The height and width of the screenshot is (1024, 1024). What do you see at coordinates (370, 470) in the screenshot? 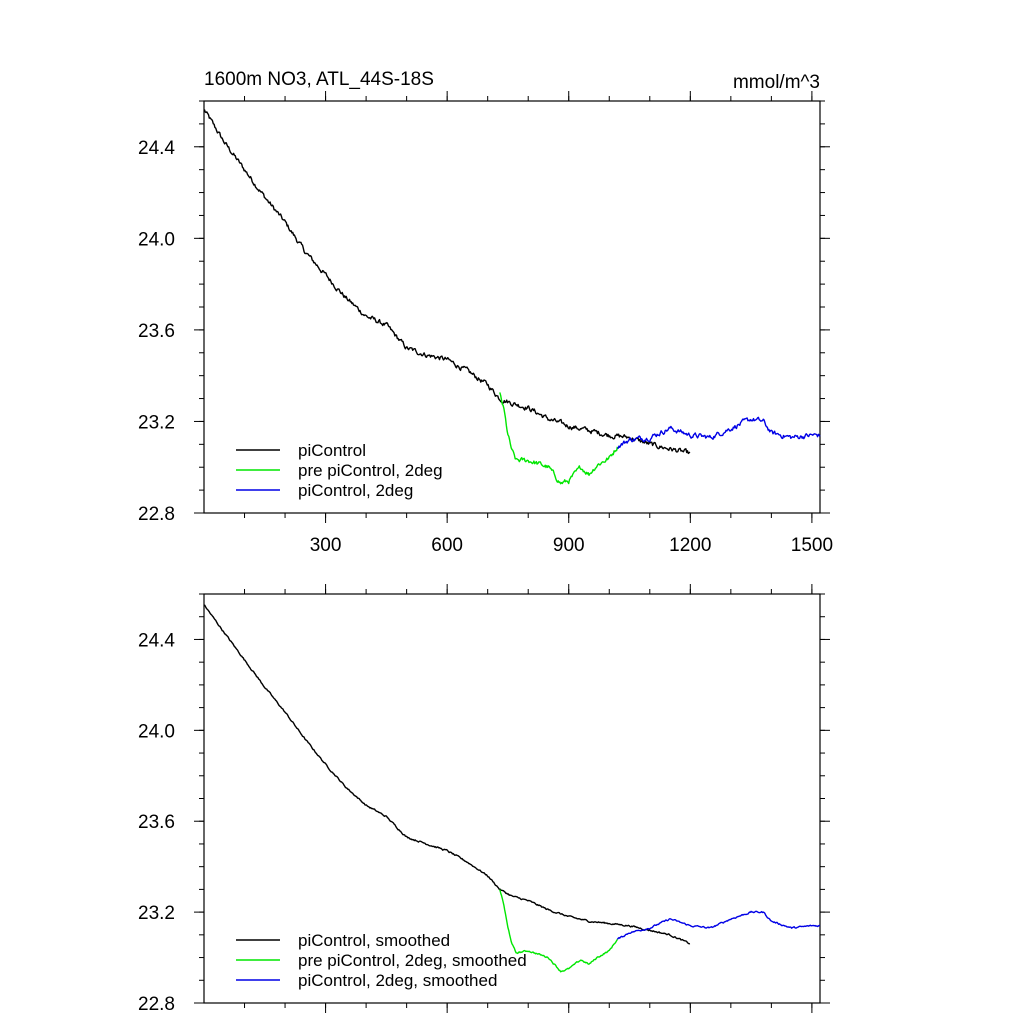
I see `legend-label: pre piControl, 2deg` at bounding box center [370, 470].